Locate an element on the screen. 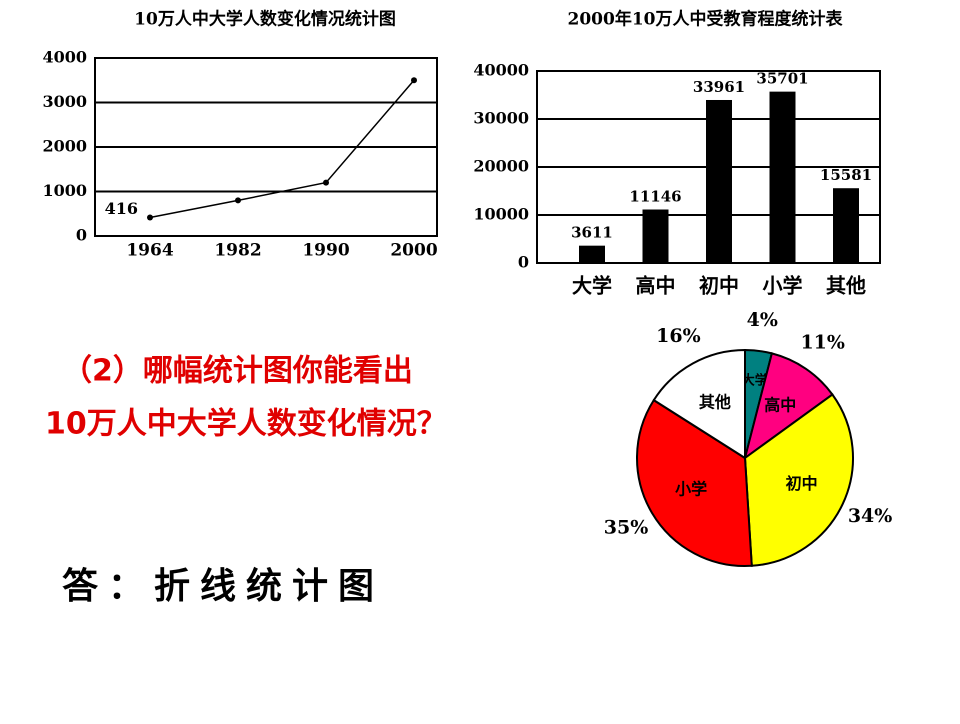  data-label: 35701 is located at coordinates (782, 79).